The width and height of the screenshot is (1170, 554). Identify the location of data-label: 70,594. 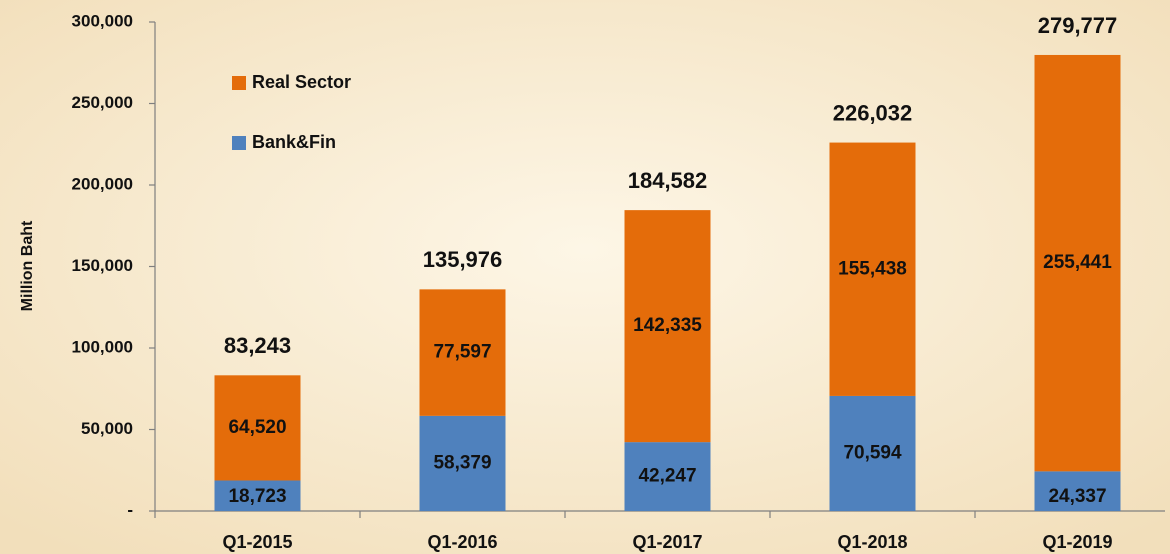
(872, 452).